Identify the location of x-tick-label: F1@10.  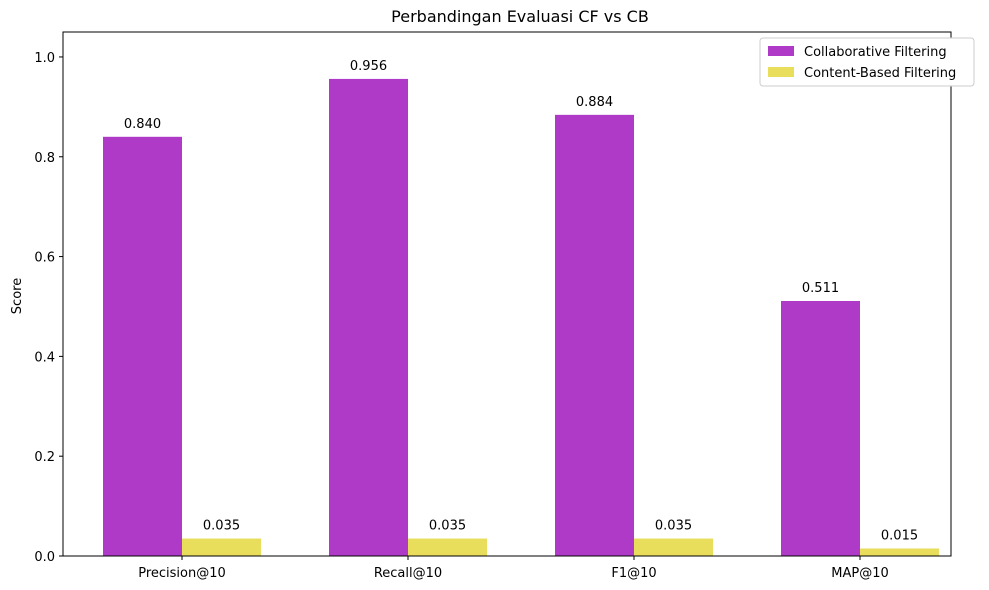
(633, 573).